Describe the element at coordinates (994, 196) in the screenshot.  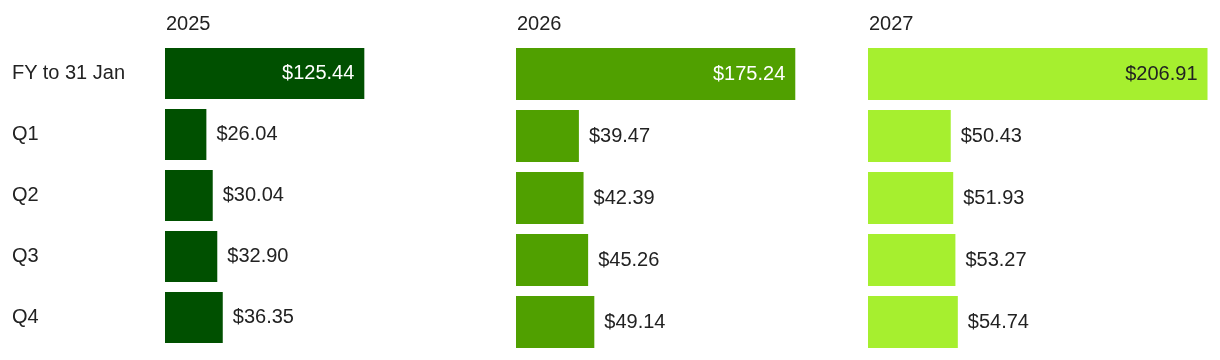
I see `data-label: $51.93` at that location.